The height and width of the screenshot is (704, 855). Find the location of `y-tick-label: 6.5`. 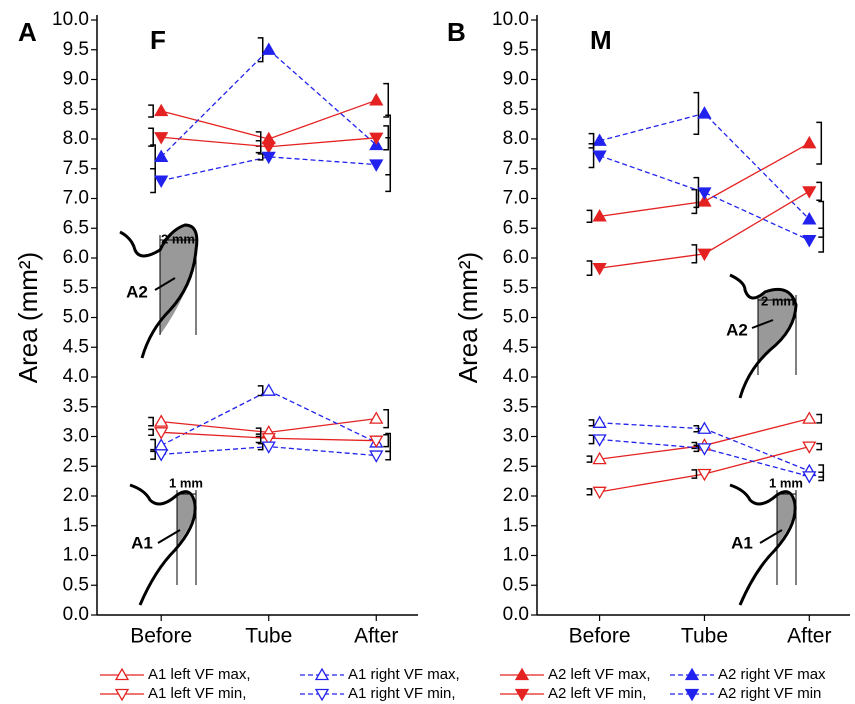

y-tick-label: 6.5 is located at coordinates (76, 227).